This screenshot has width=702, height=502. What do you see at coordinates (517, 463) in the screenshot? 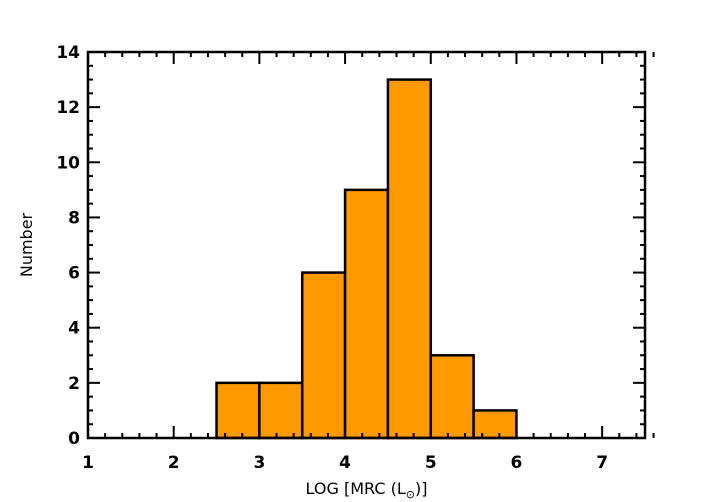
I see `x-tick-label-5: 6` at bounding box center [517, 463].